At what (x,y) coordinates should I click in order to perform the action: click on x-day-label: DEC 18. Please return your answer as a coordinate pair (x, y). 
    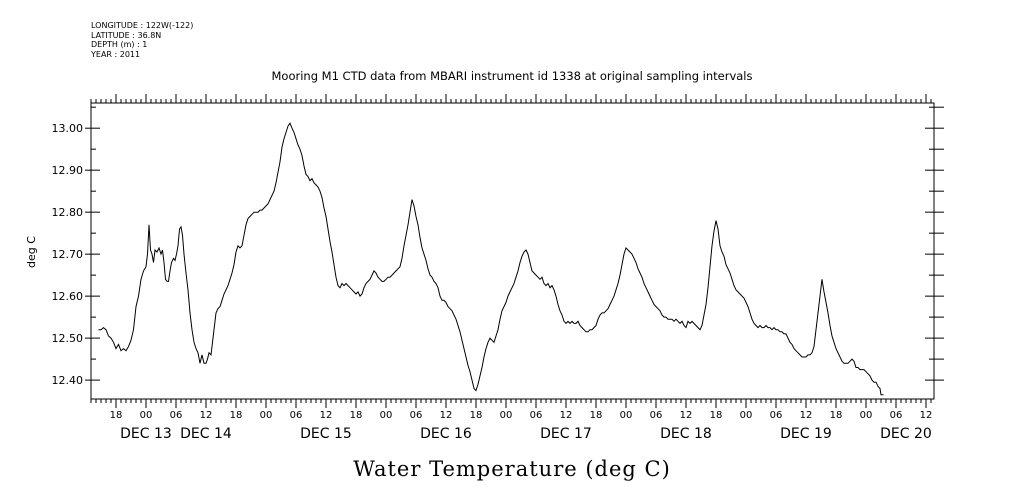
    Looking at the image, I should click on (686, 434).